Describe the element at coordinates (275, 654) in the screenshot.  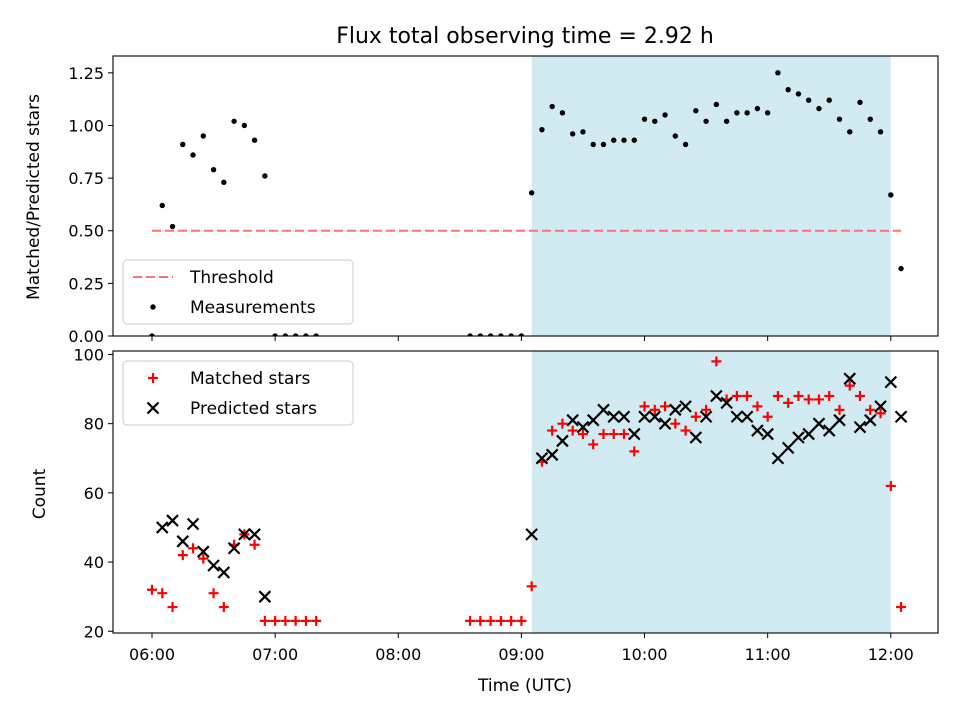
I see `x-tick-label: 07:00` at that location.